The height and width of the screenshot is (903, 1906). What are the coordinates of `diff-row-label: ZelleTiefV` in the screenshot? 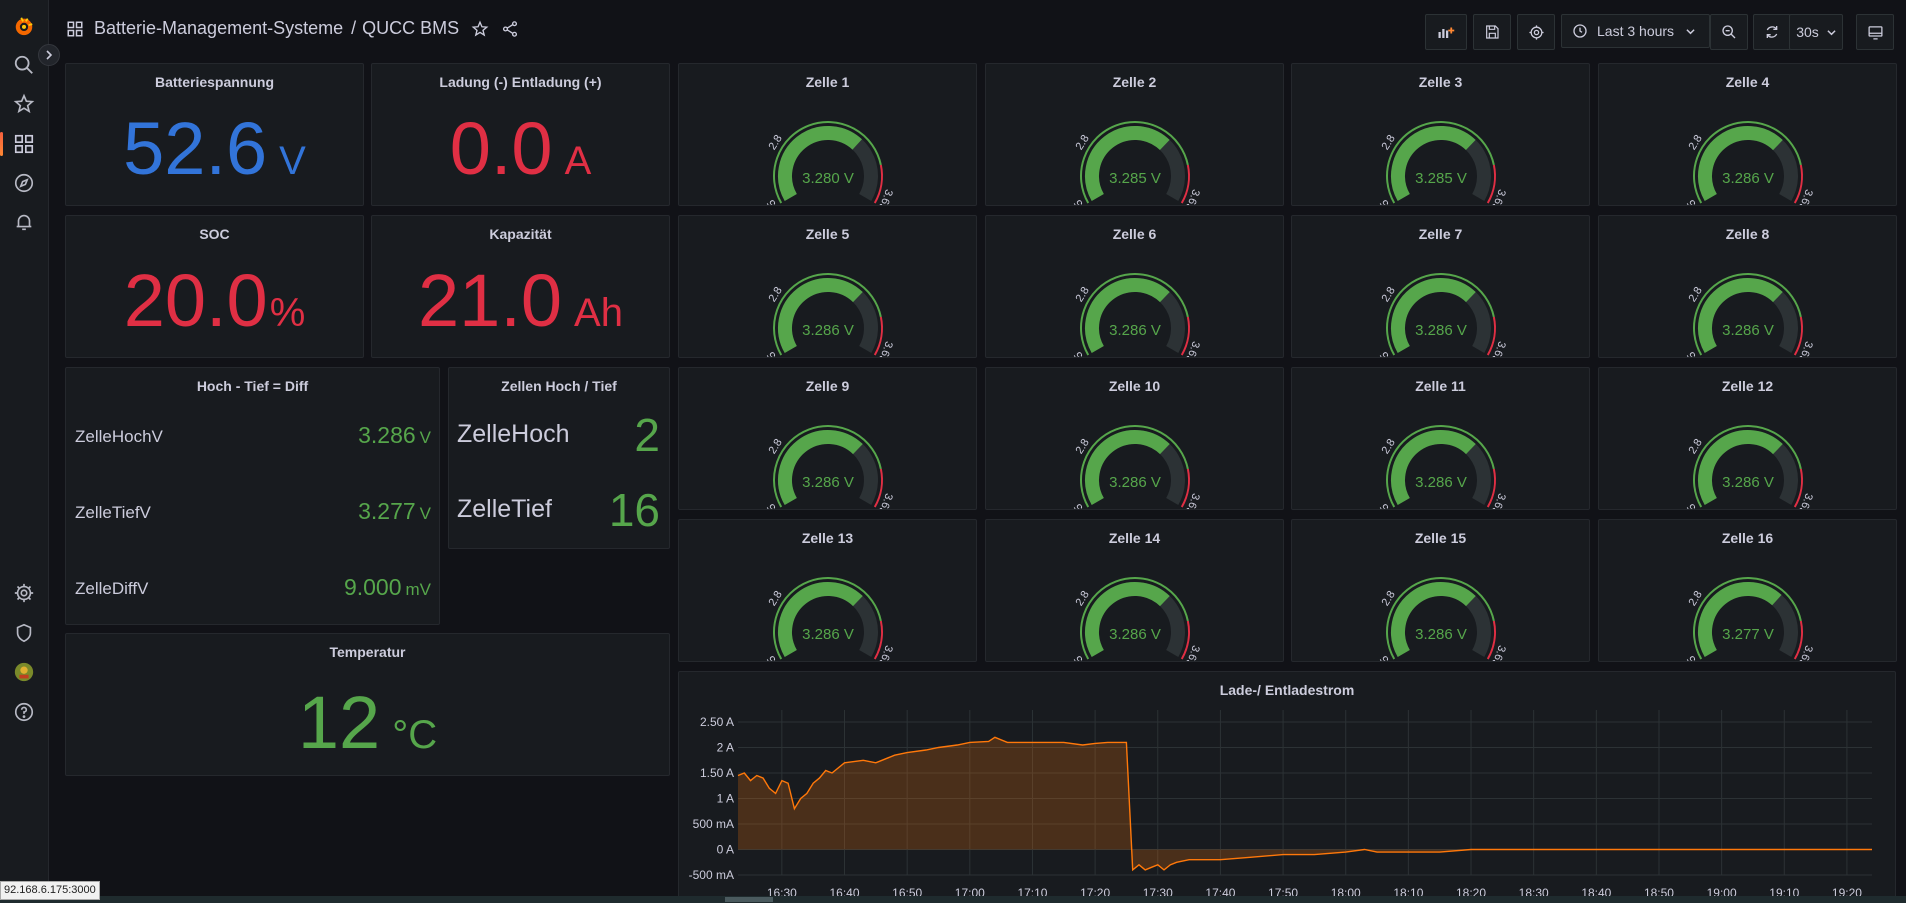 It's located at (113, 512).